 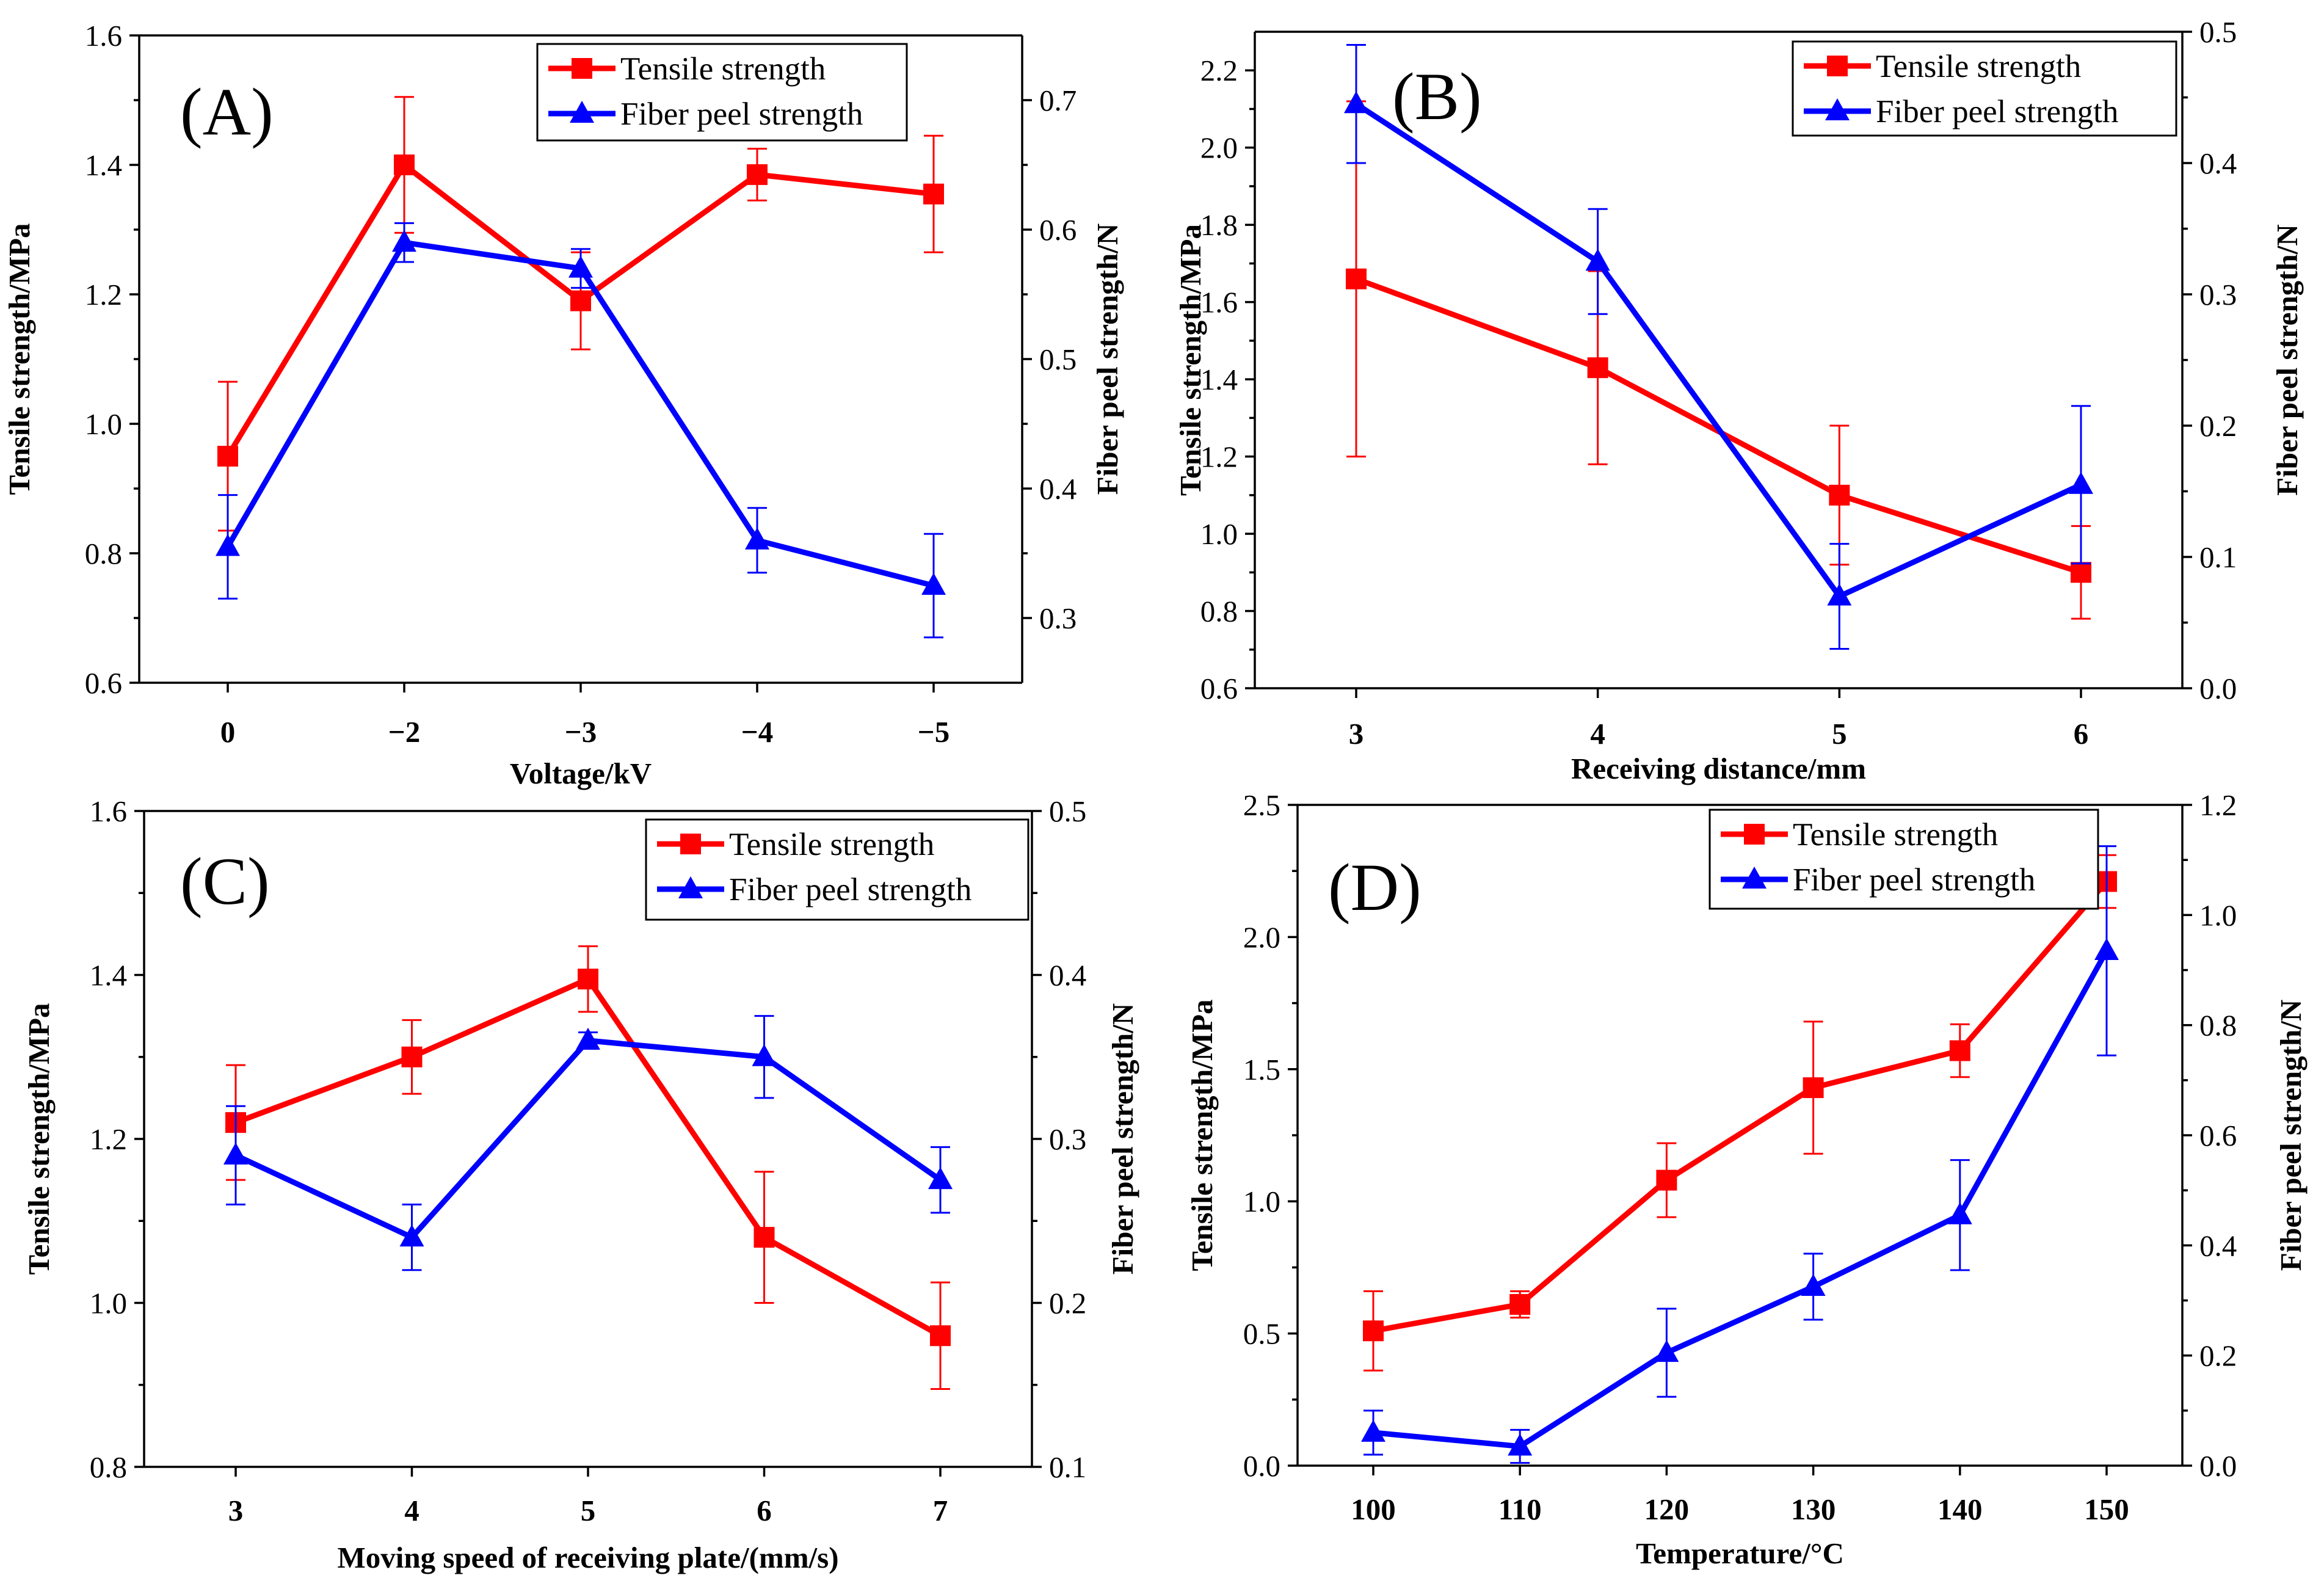 I want to click on x-tick-label: 6, so click(x=2081, y=734).